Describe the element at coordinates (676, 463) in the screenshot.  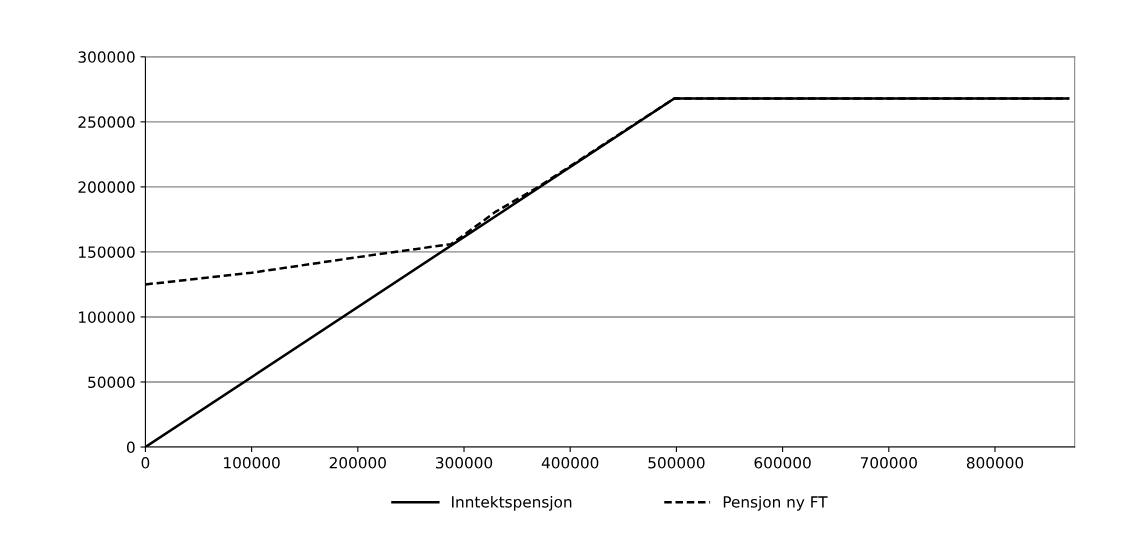
I see `x-tick-label: 500000` at that location.